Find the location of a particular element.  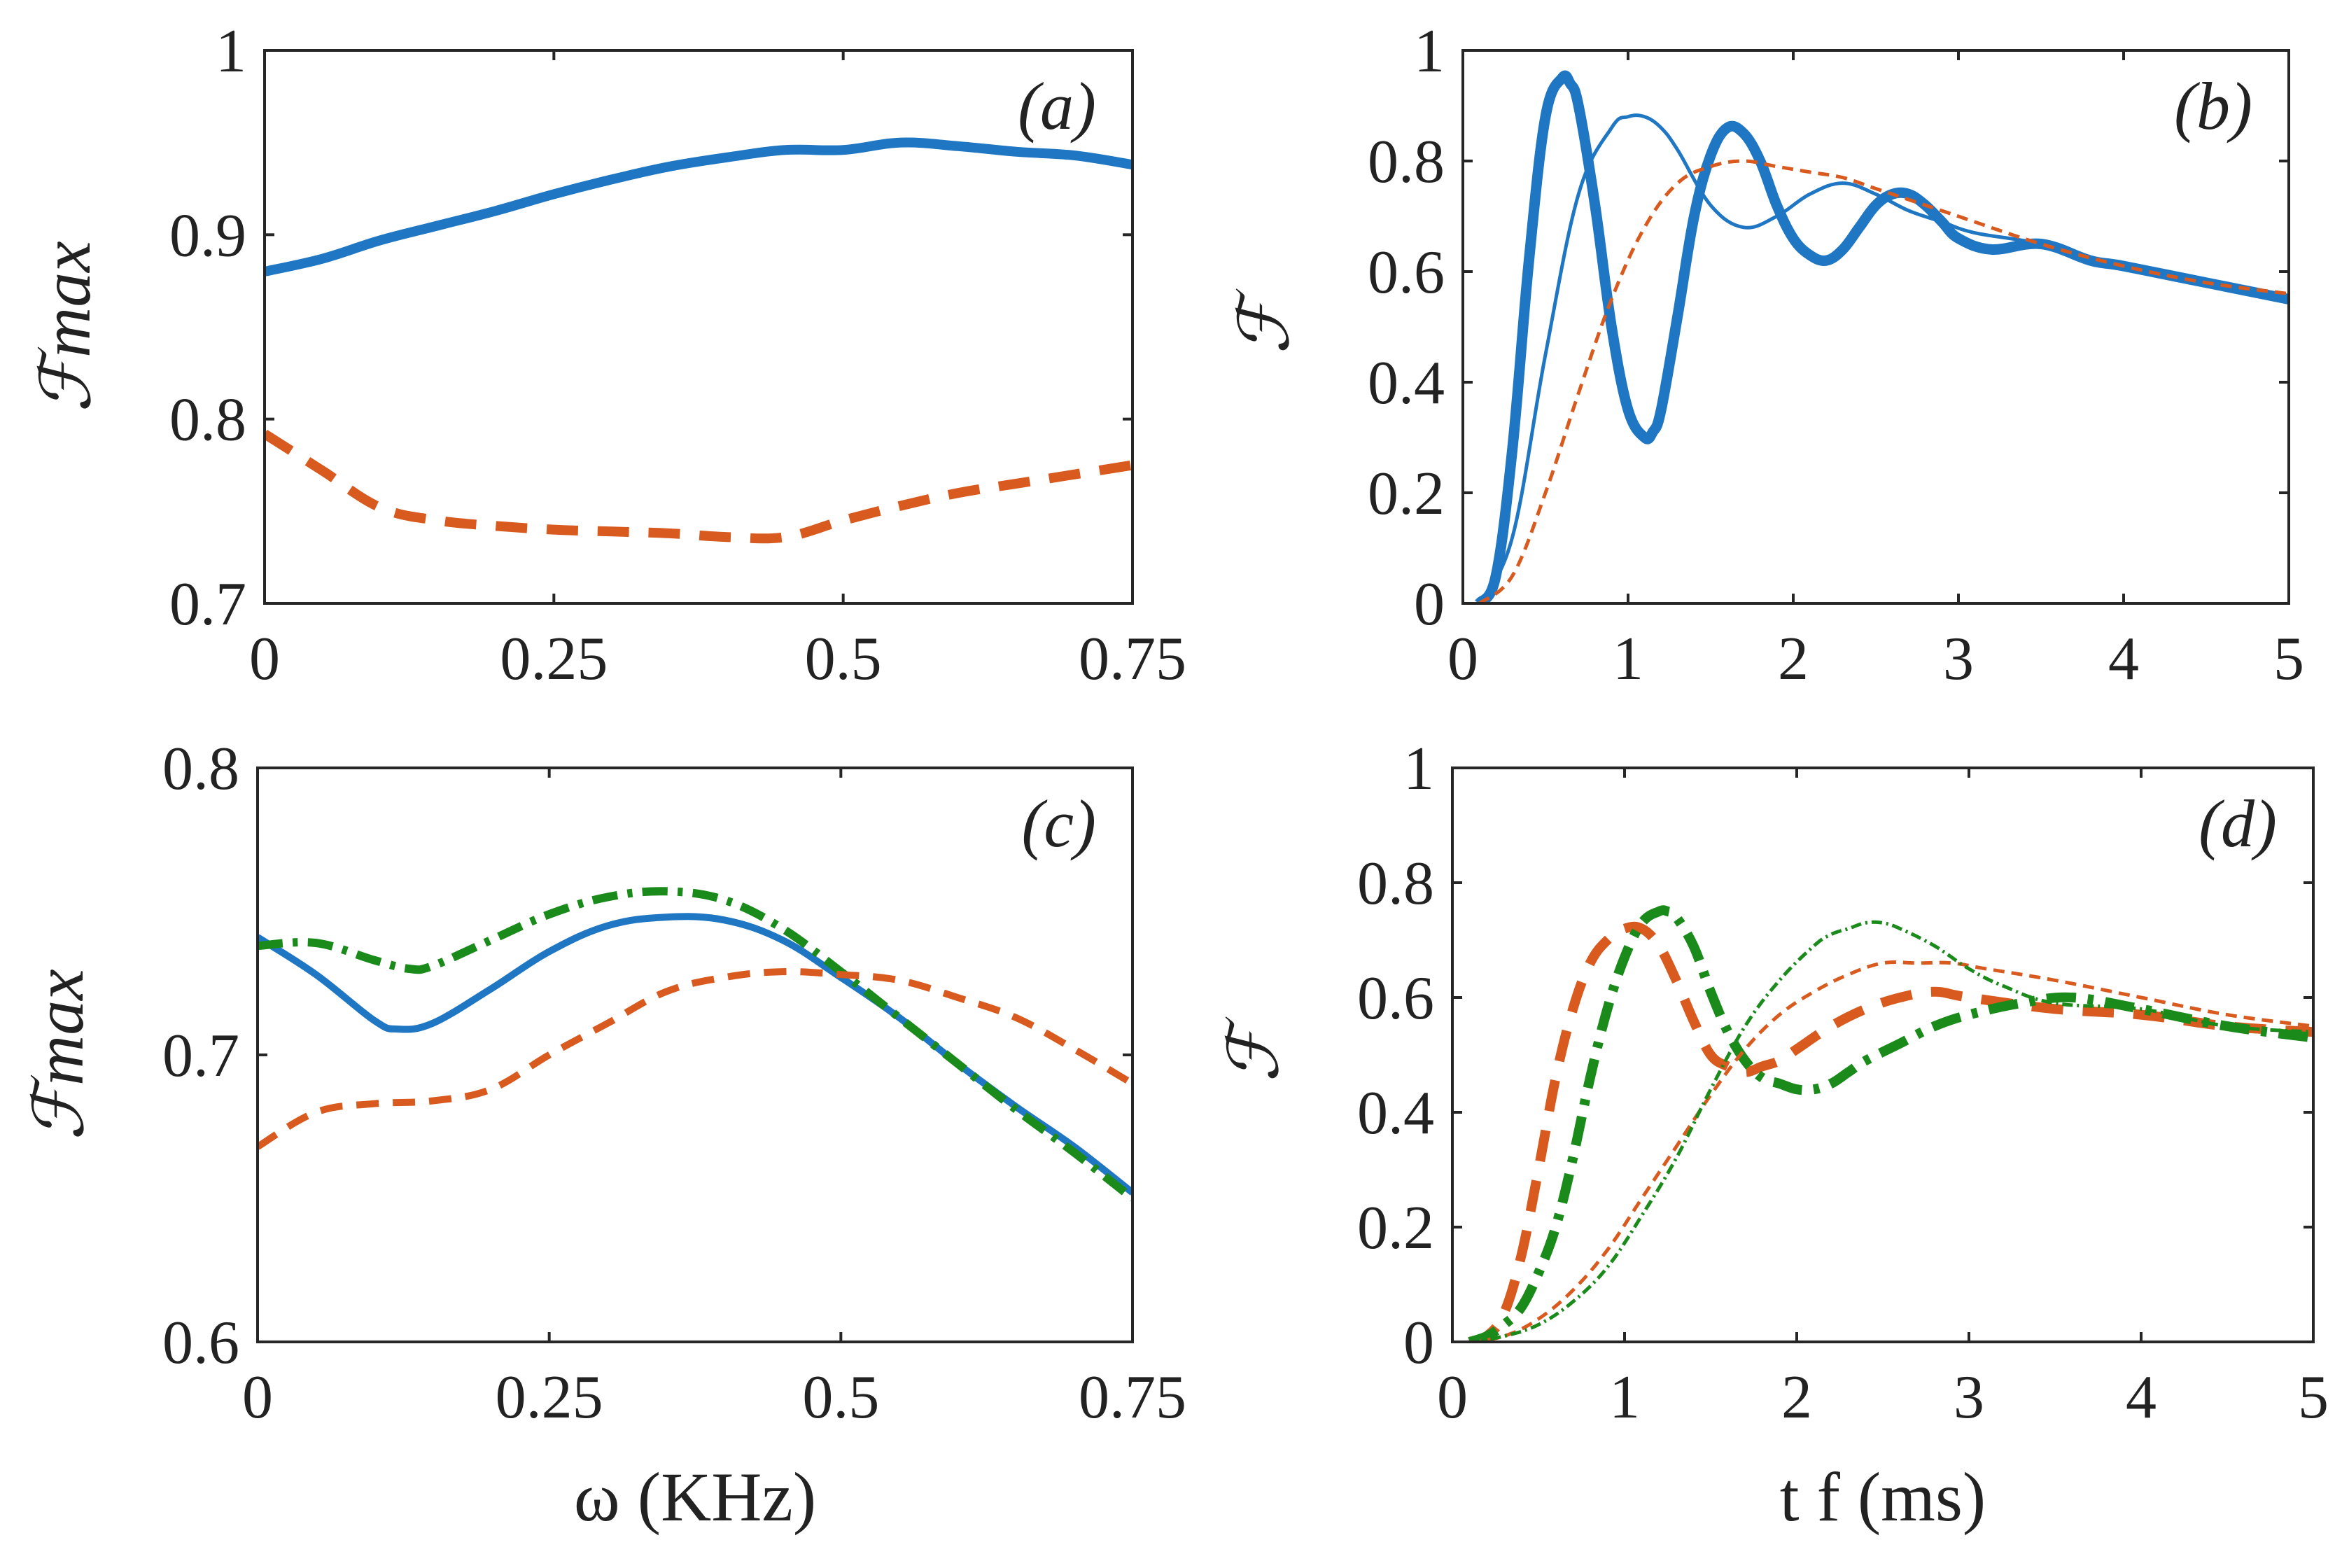

y-tick-label: 0.9 is located at coordinates (208, 236).